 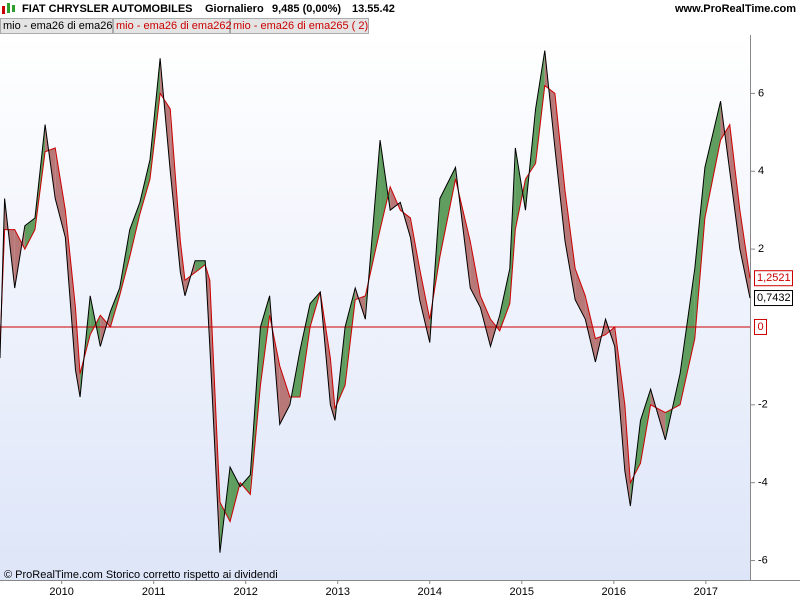 I want to click on y-tick-label: 2, so click(x=761, y=249).